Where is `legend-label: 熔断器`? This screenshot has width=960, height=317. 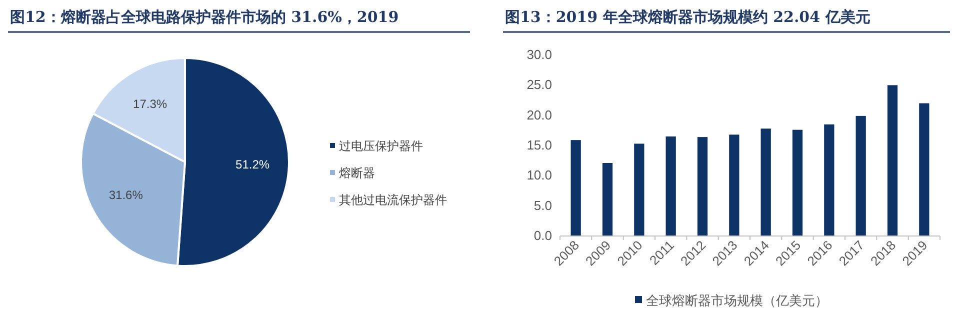
legend-label: 熔断器 is located at coordinates (357, 173).